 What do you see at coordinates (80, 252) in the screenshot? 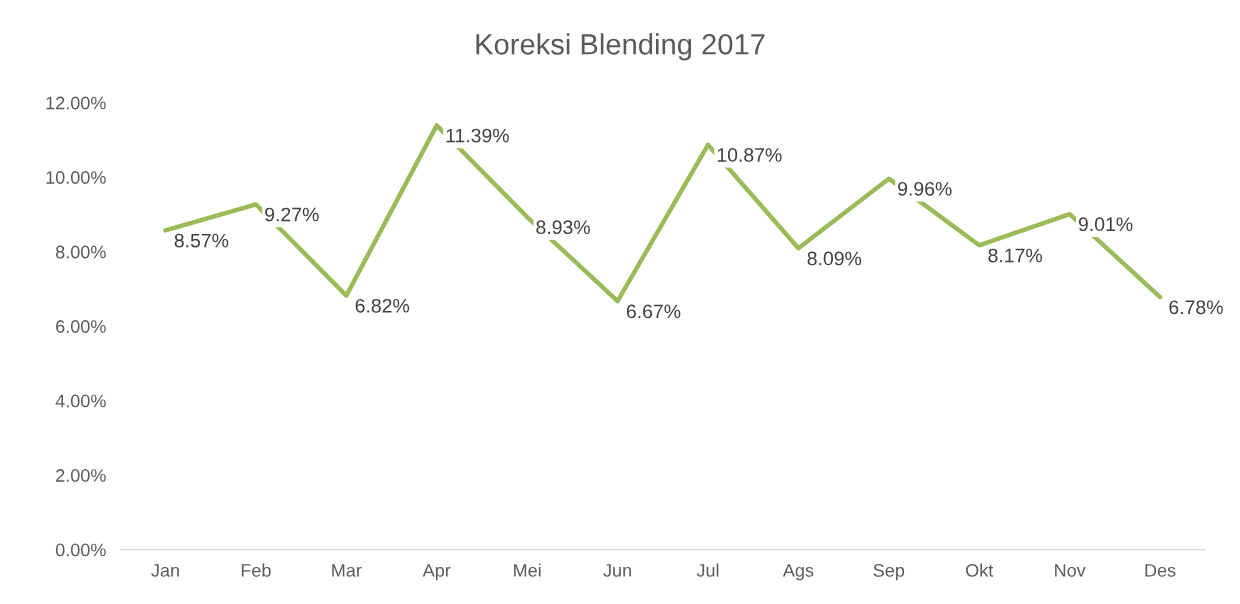
I see `y-tick-label: 8.00%` at bounding box center [80, 252].